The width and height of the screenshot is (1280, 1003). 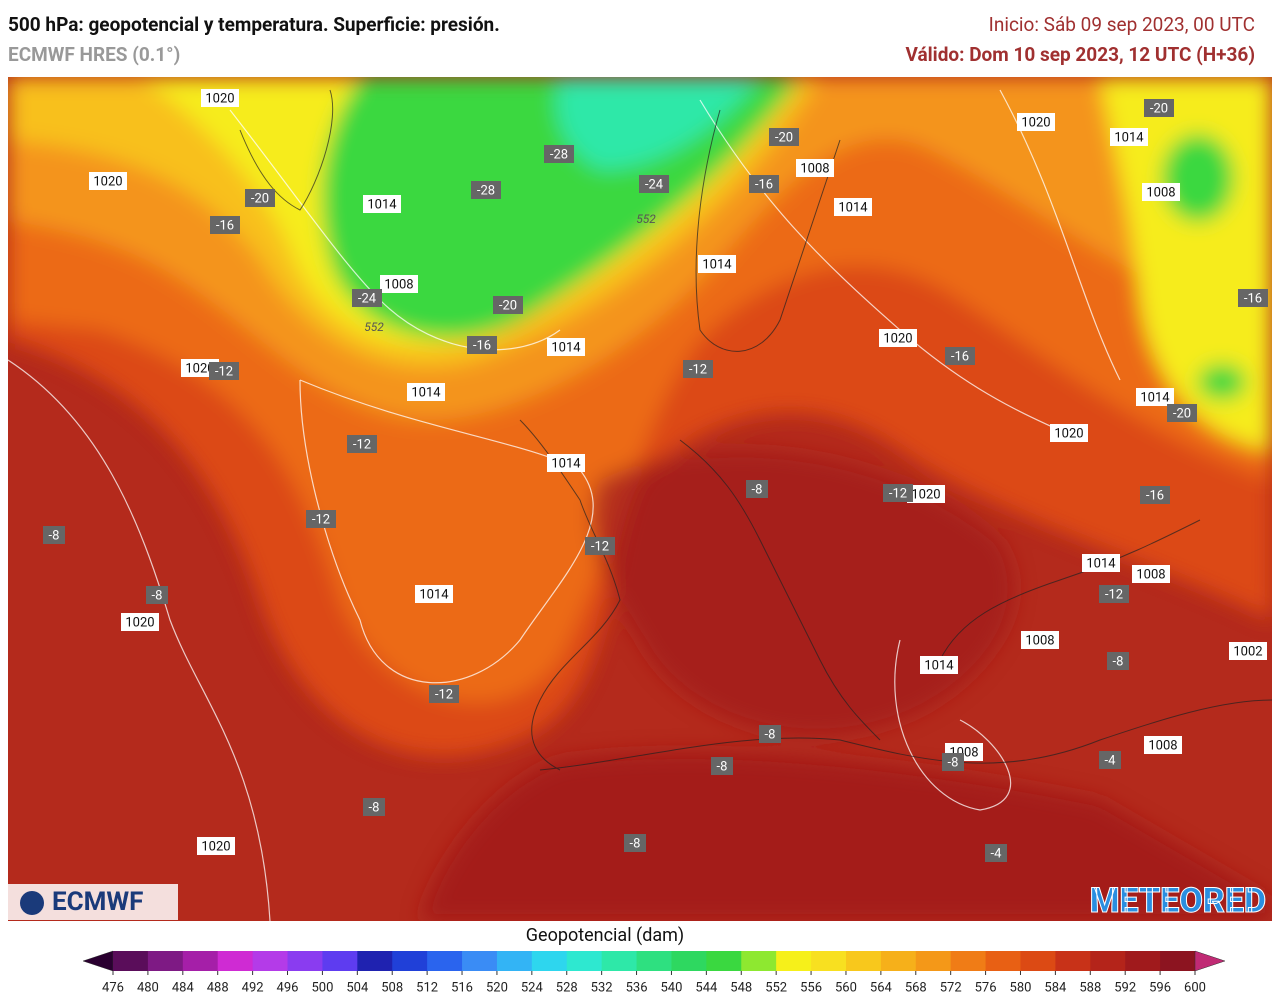 I want to click on colorbar-tick-label: 596, so click(x=1160, y=987).